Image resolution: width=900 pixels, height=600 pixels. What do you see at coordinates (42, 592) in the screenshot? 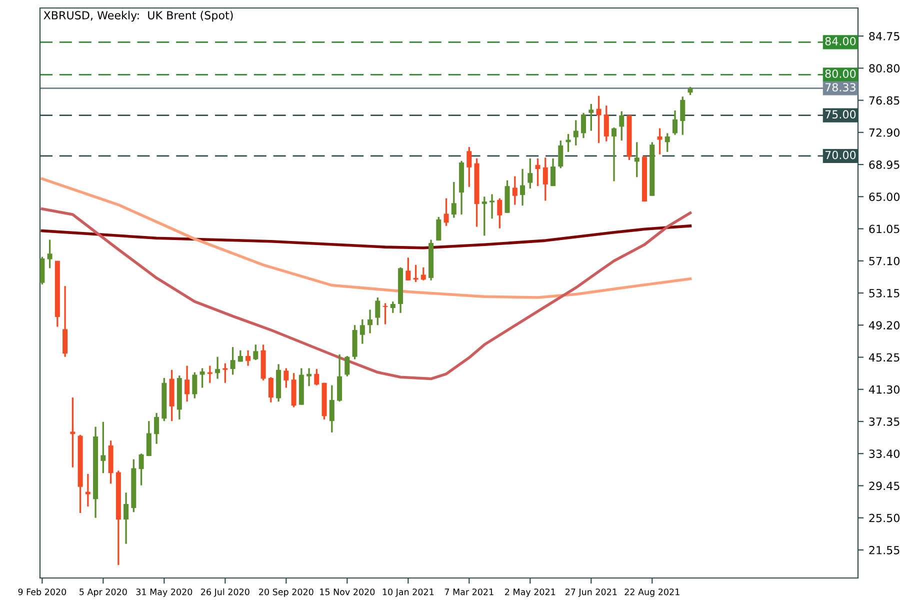
I see `x-tick-label: 9 Feb 2020` at bounding box center [42, 592].